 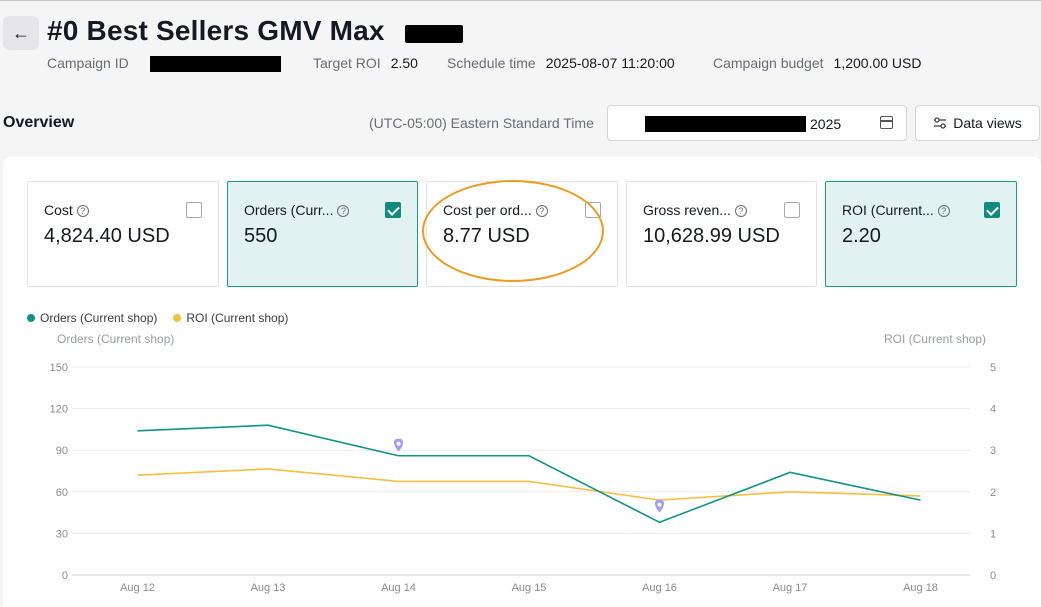 I want to click on metric-card-gross-revenue: Gross reven...? 10,628.99 USD, so click(x=721, y=234).